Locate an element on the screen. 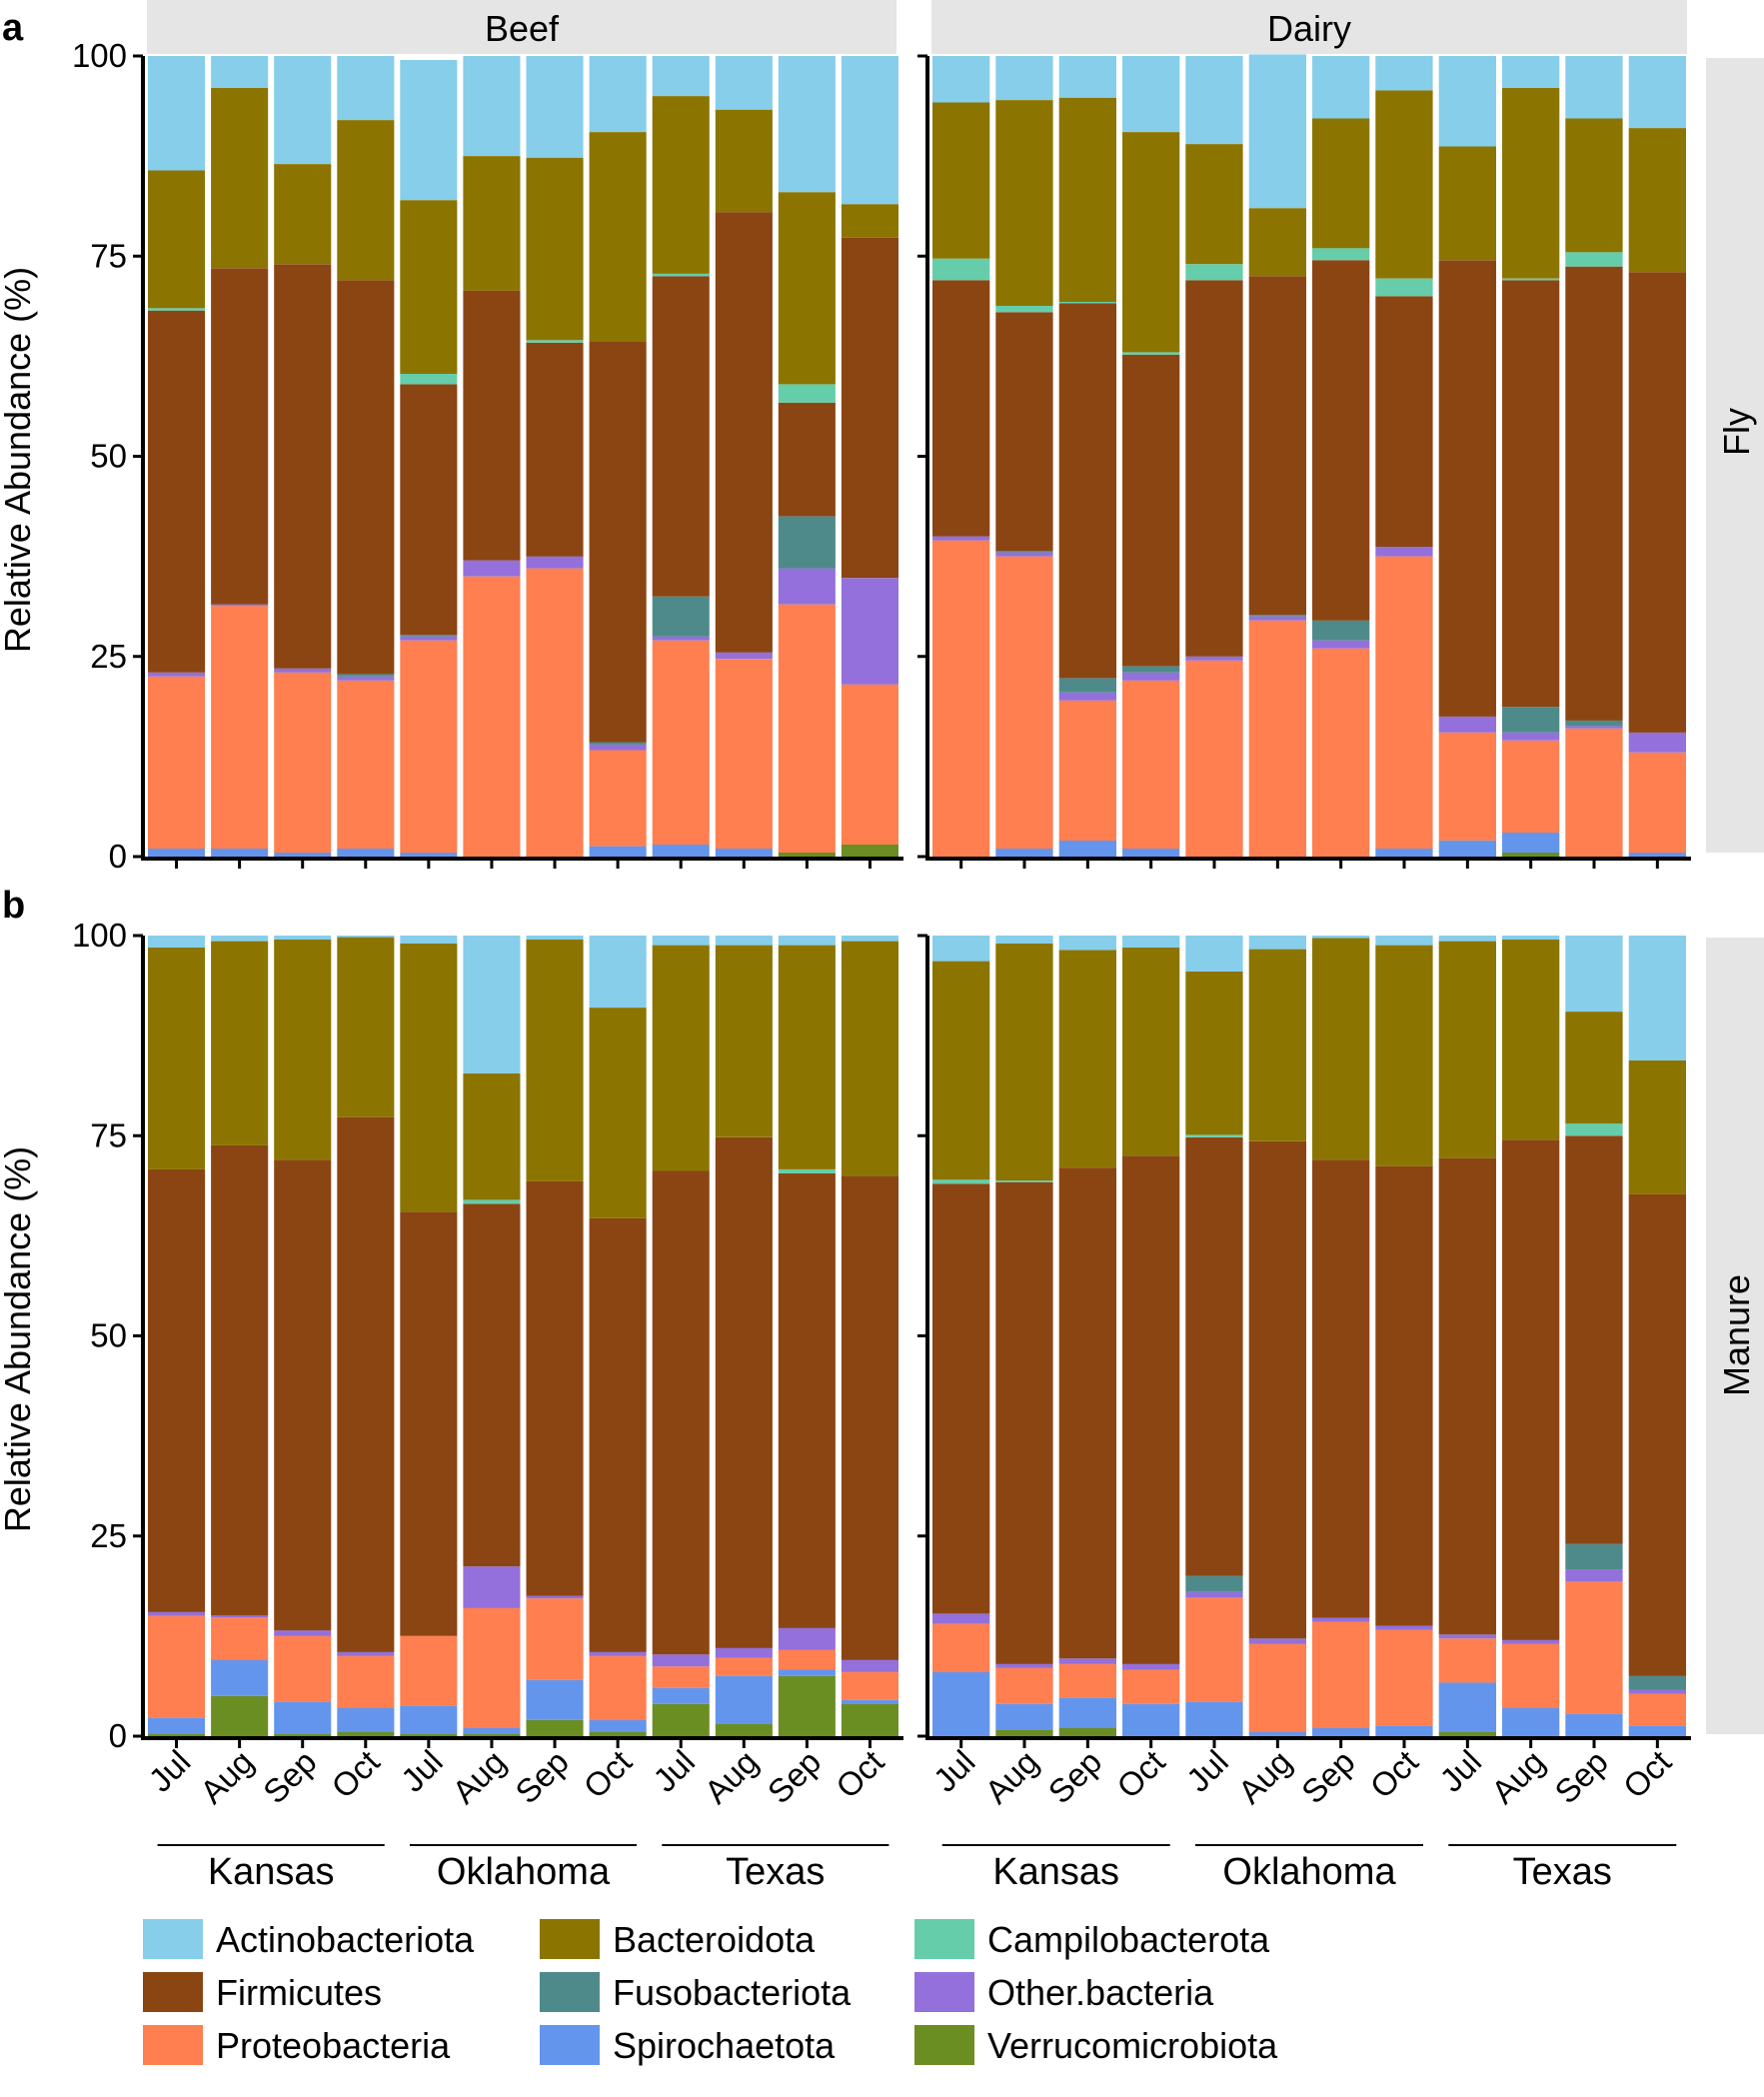 Image resolution: width=1764 pixels, height=2097 pixels. bar-segment-fly-beef-oklahoma-jul-other-bacteria is located at coordinates (429, 638).